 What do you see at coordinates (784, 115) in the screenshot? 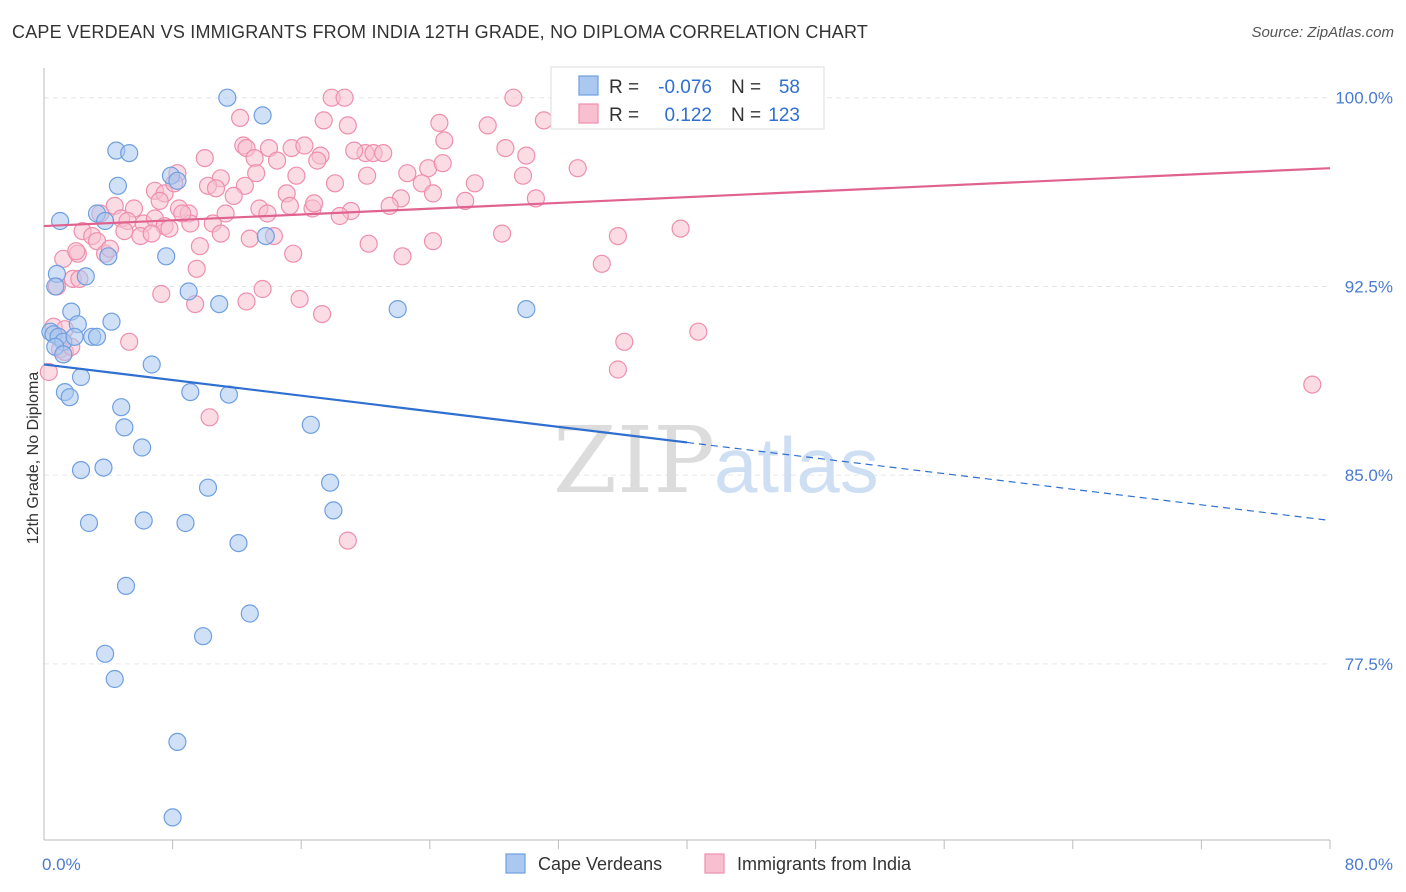
I see `legend-n-value-2: 123` at bounding box center [784, 115].